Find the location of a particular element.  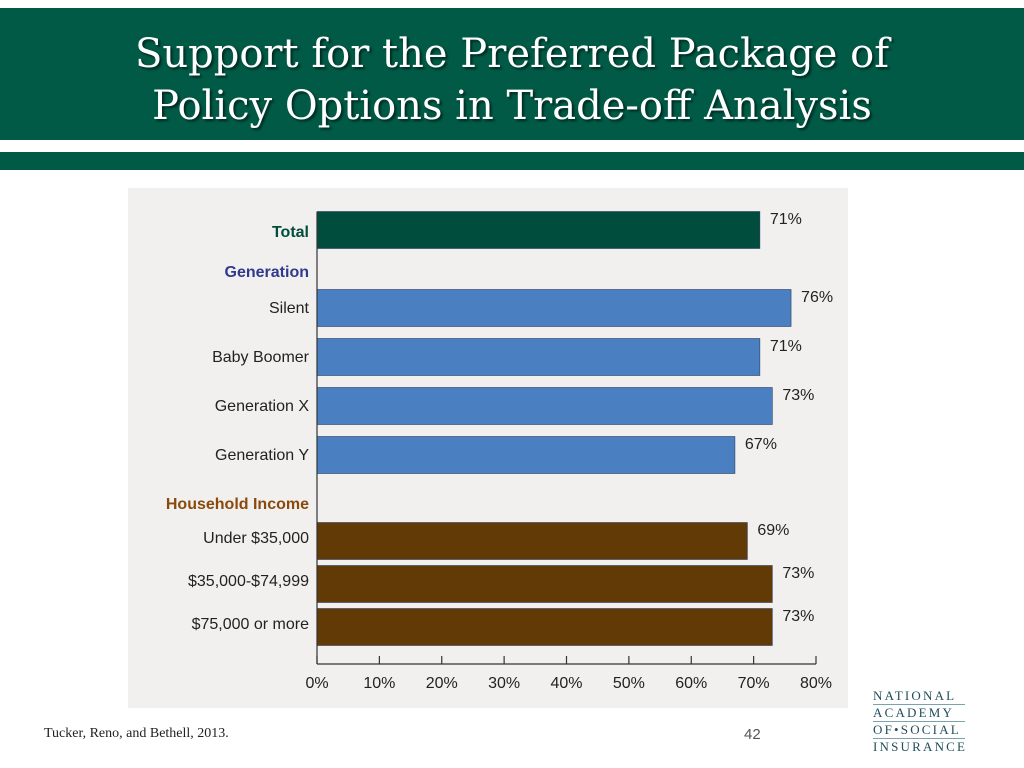

x-tick-label: 30% is located at coordinates (504, 683).